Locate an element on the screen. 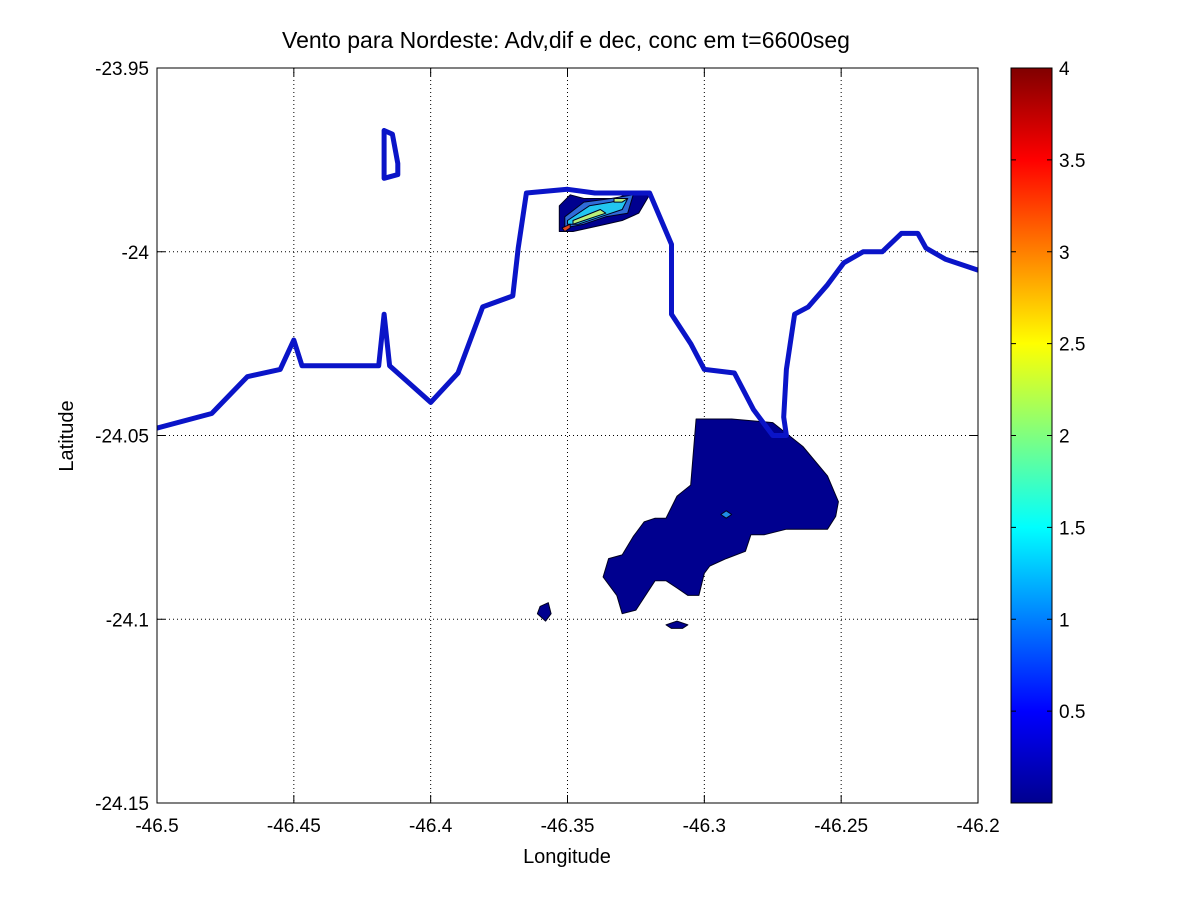 This screenshot has width=1200, height=900. y-tick-label: -24.1 is located at coordinates (127, 620).